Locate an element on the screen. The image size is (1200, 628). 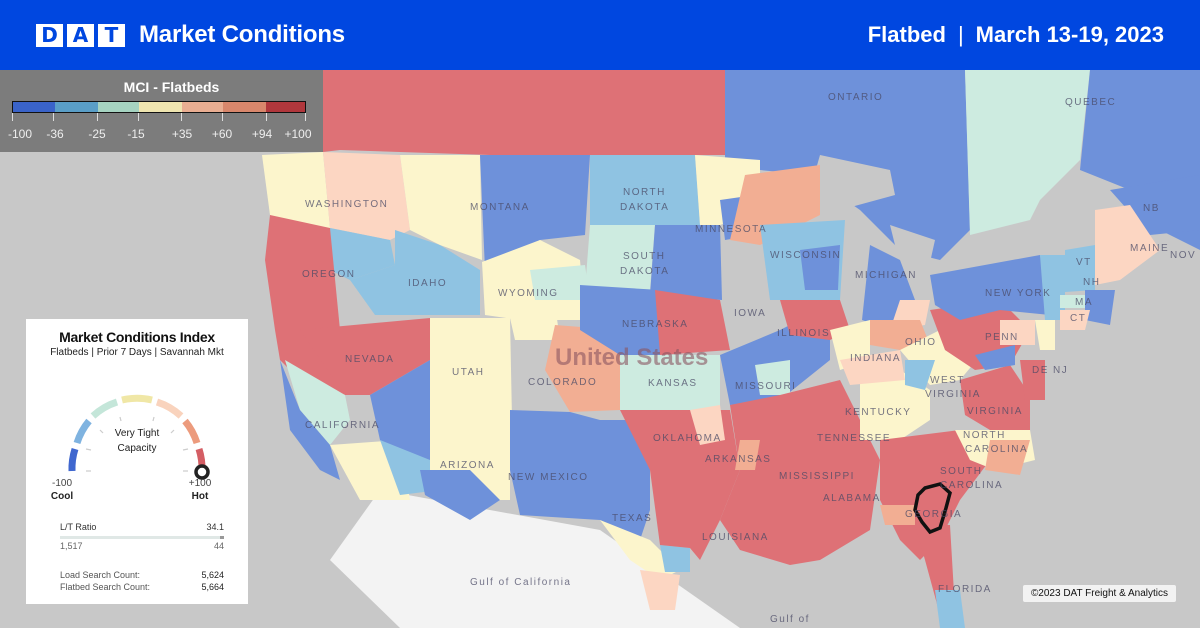
region-label: NB is located at coordinates (1151, 208).